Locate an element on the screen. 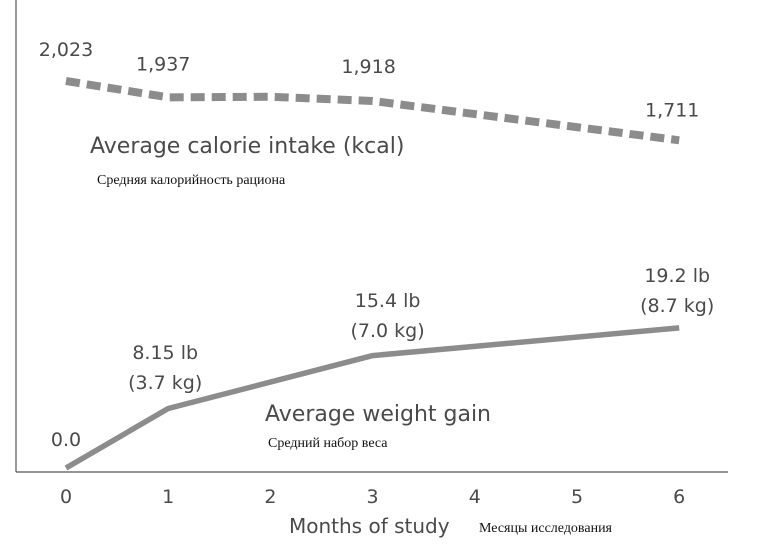 Image resolution: width=760 pixels, height=551 pixels. weight-data-label: 8.15 lb is located at coordinates (165, 353).